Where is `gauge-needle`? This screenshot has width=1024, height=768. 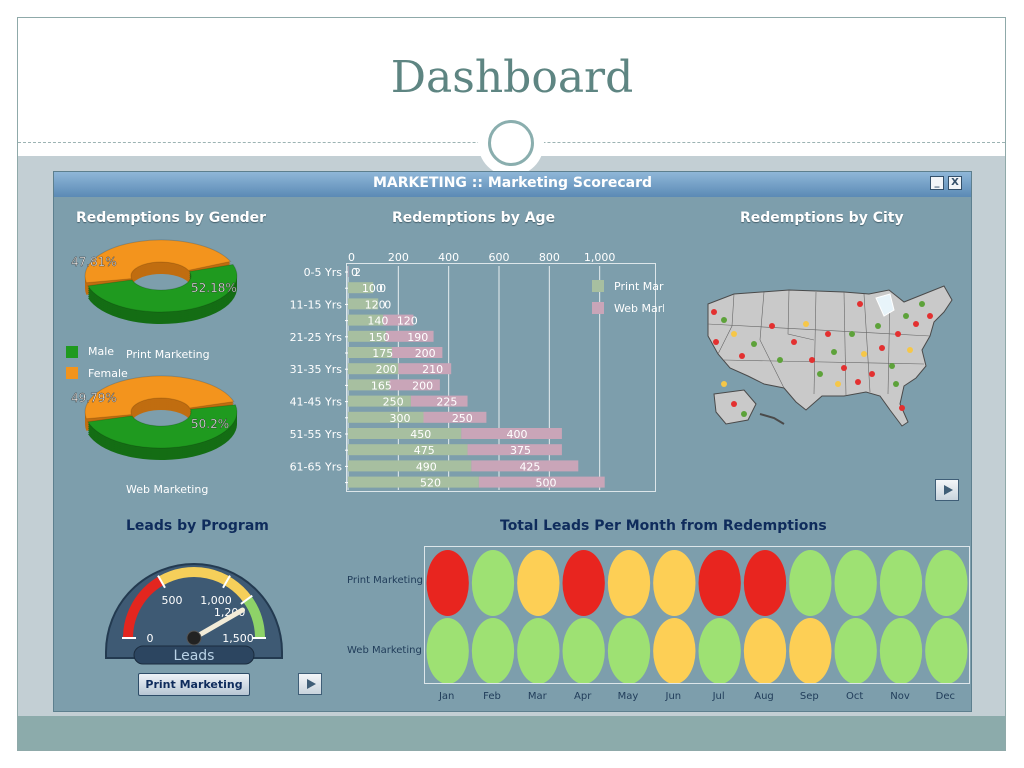
gauge-needle is located at coordinates (218, 624).